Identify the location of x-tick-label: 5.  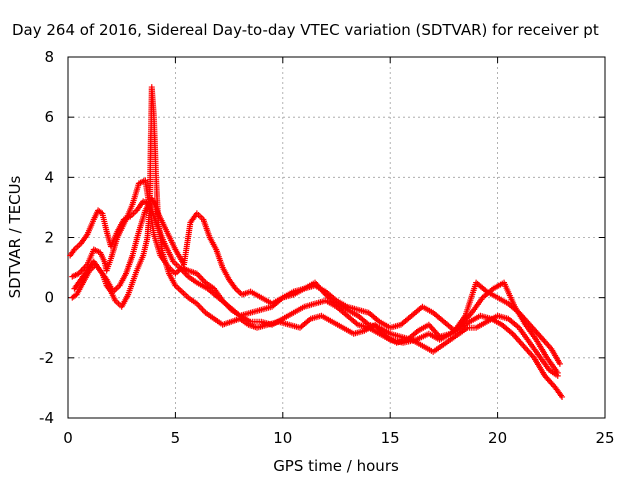
(176, 438).